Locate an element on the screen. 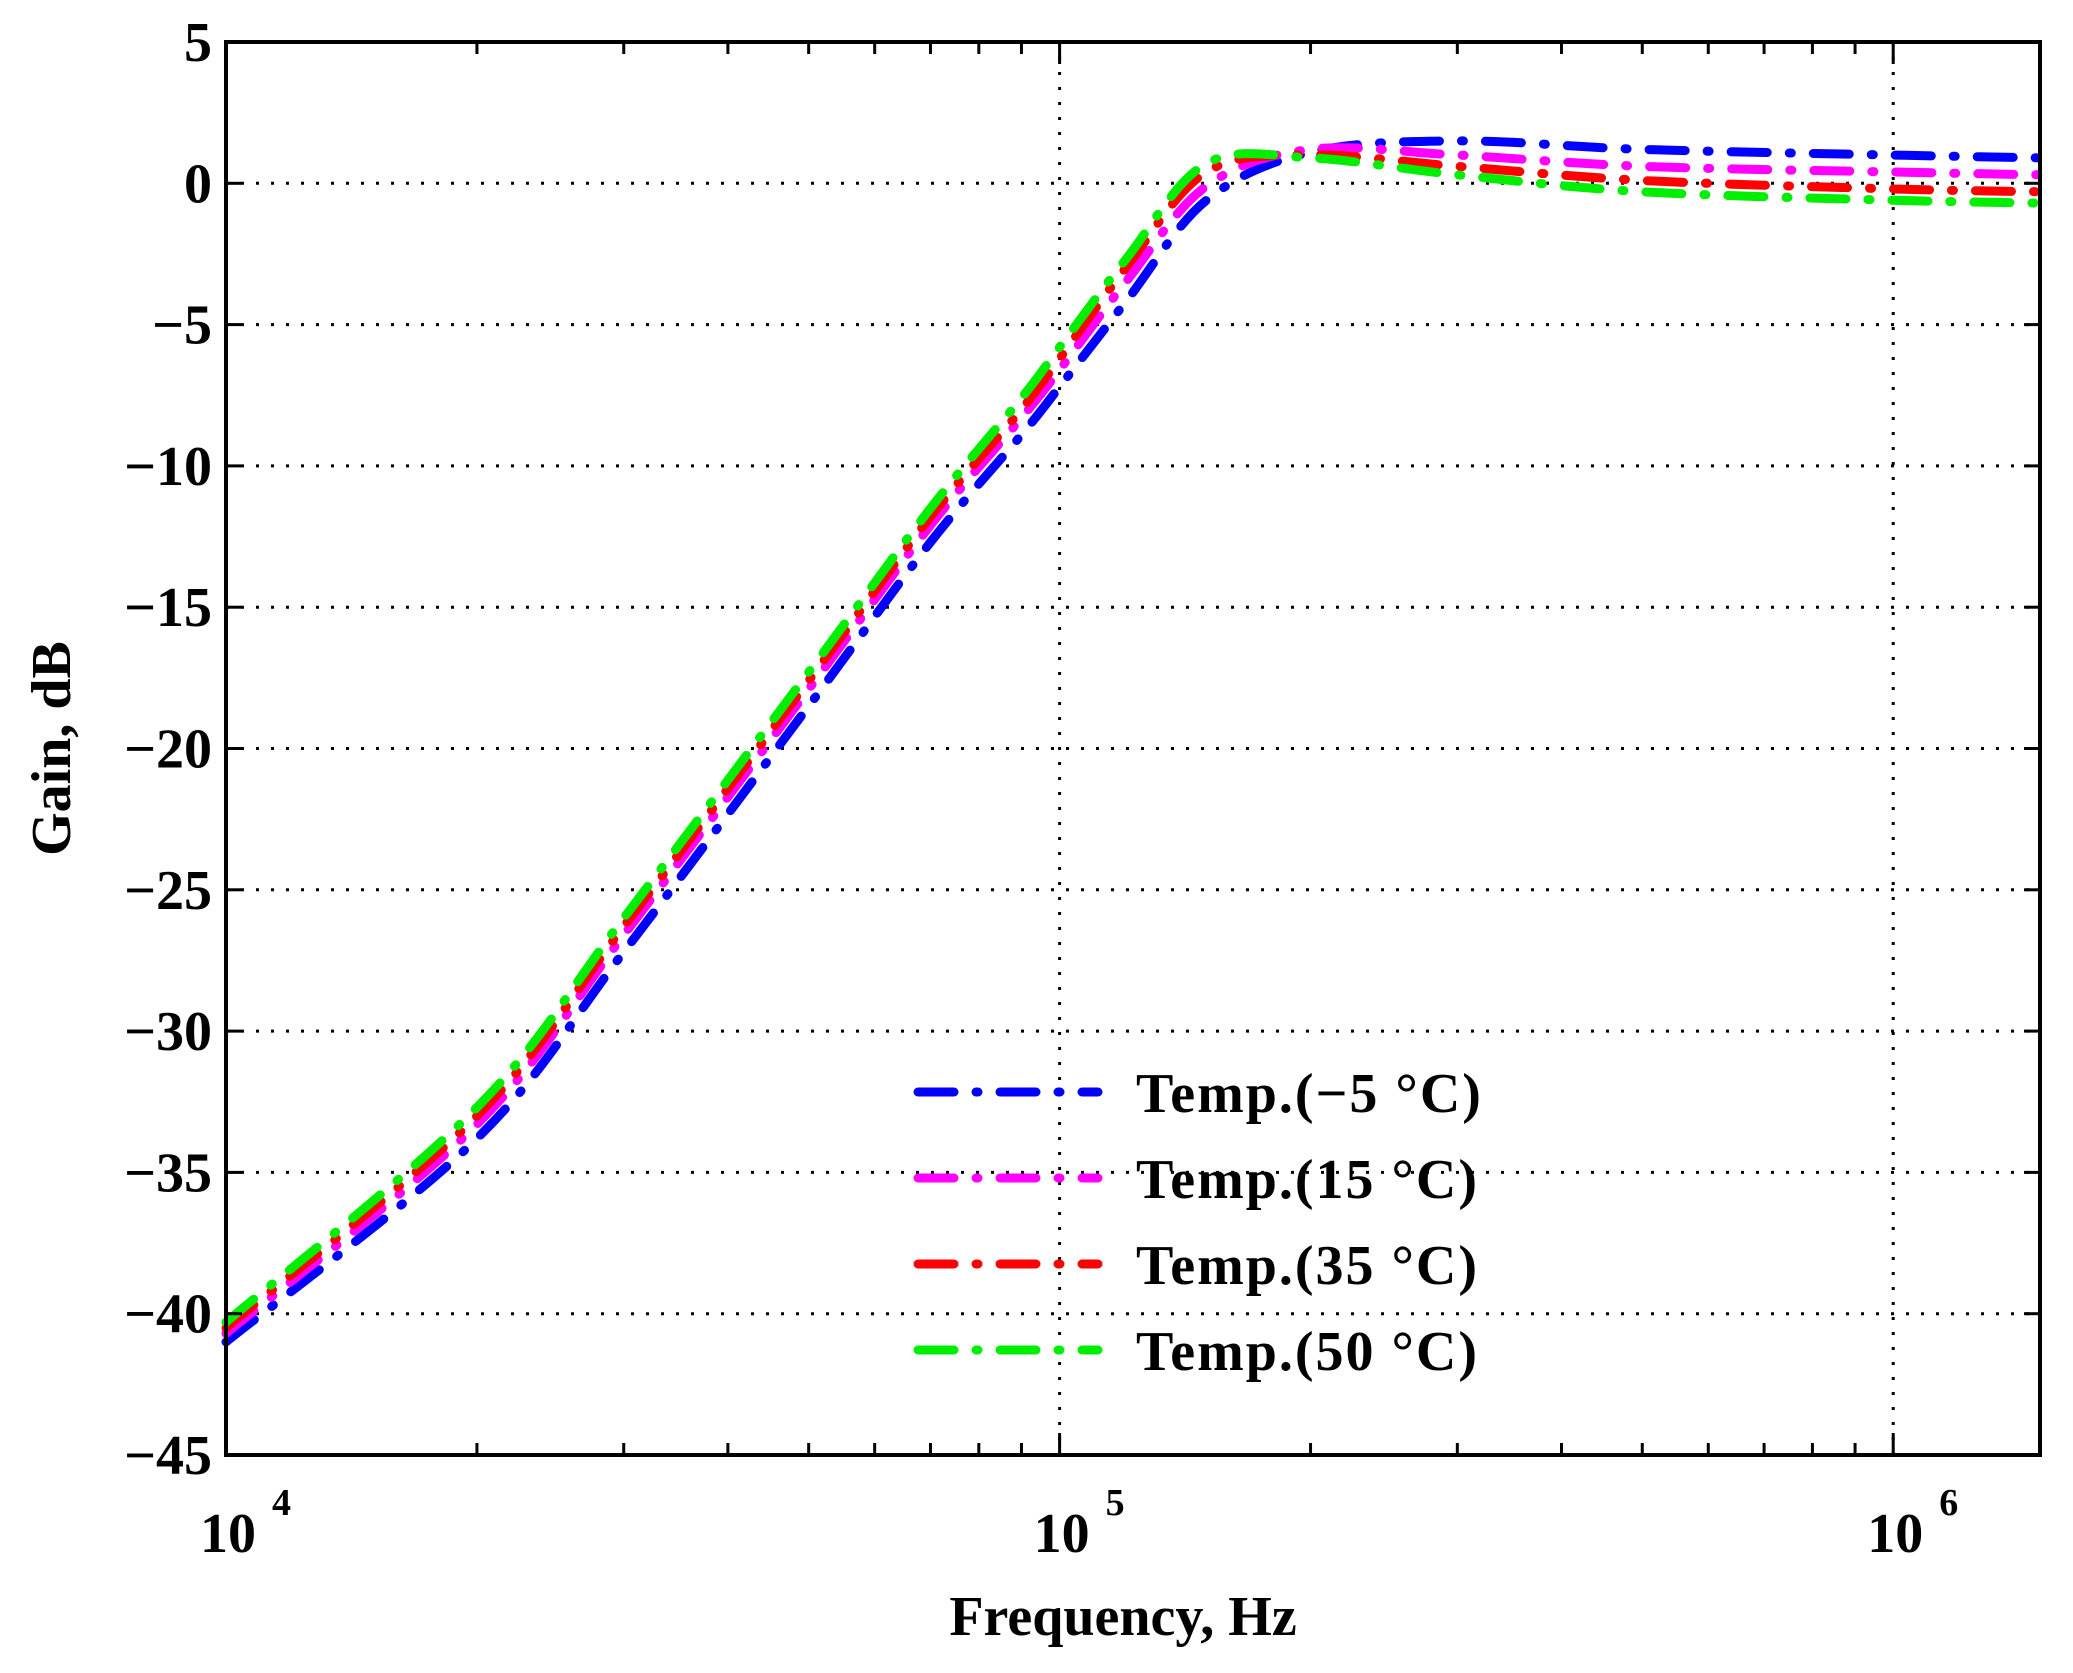 The width and height of the screenshot is (2073, 1673). y-tick-label: −30 is located at coordinates (168, 1032).